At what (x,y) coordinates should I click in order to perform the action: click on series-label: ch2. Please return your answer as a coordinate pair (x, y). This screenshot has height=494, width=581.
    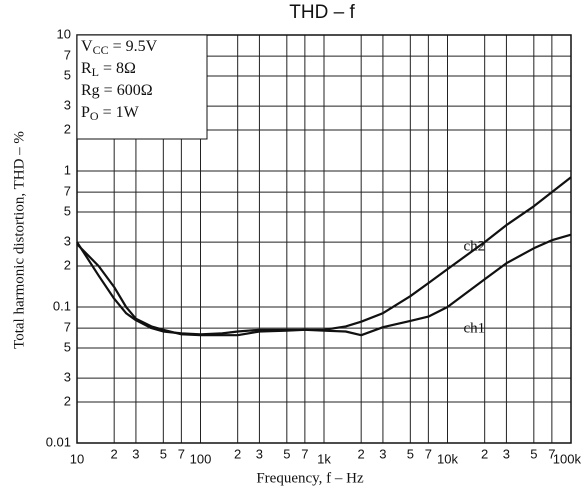
    Looking at the image, I should click on (475, 247).